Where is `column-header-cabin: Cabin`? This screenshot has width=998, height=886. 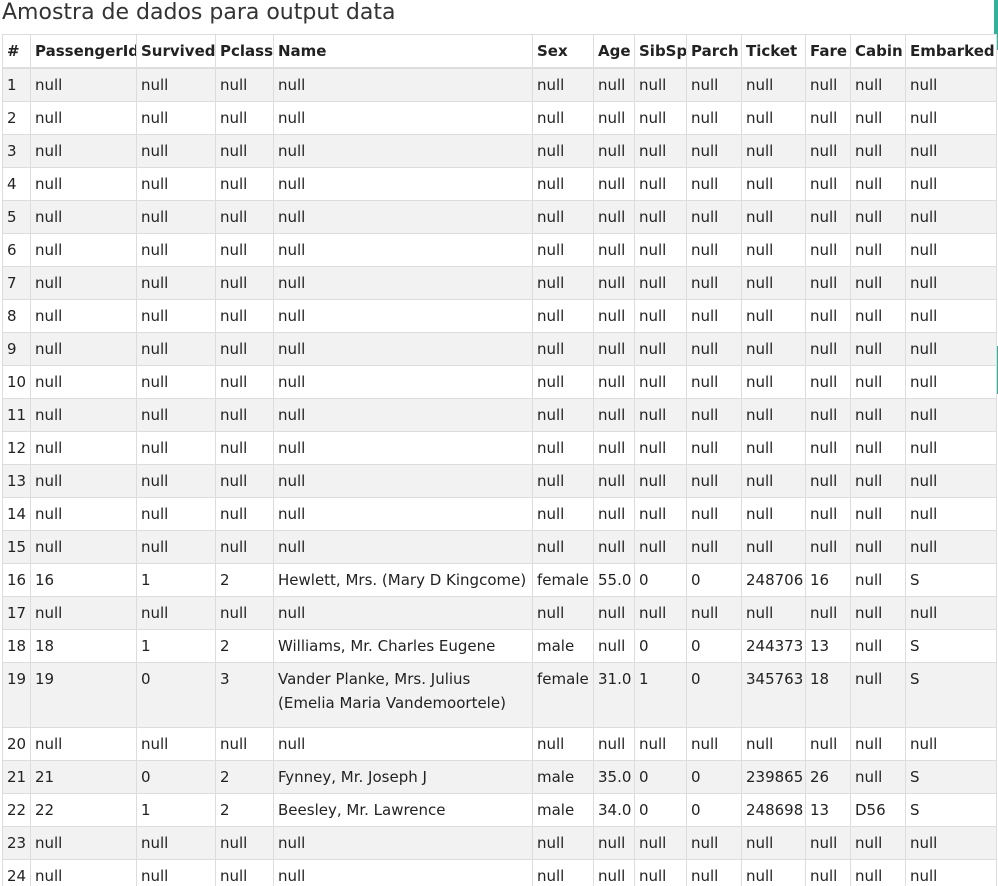 column-header-cabin: Cabin is located at coordinates (878, 51).